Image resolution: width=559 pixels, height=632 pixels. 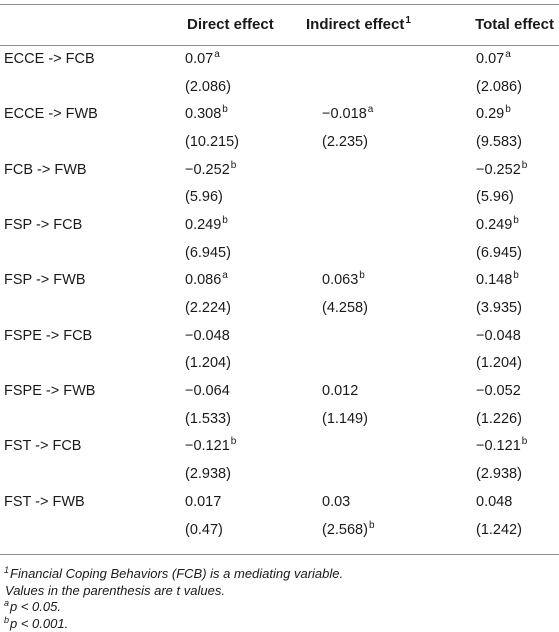 I want to click on table-row-t-values: (5.96) (5.96), so click(x=279, y=197).